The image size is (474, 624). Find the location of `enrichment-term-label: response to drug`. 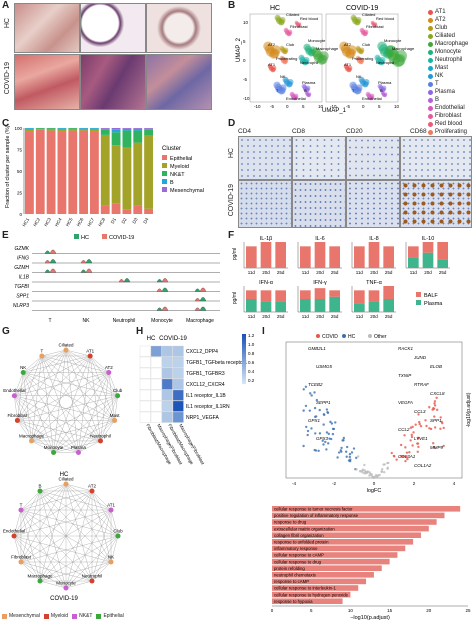

enrichment-term-label: response to drug is located at coordinates (290, 522).